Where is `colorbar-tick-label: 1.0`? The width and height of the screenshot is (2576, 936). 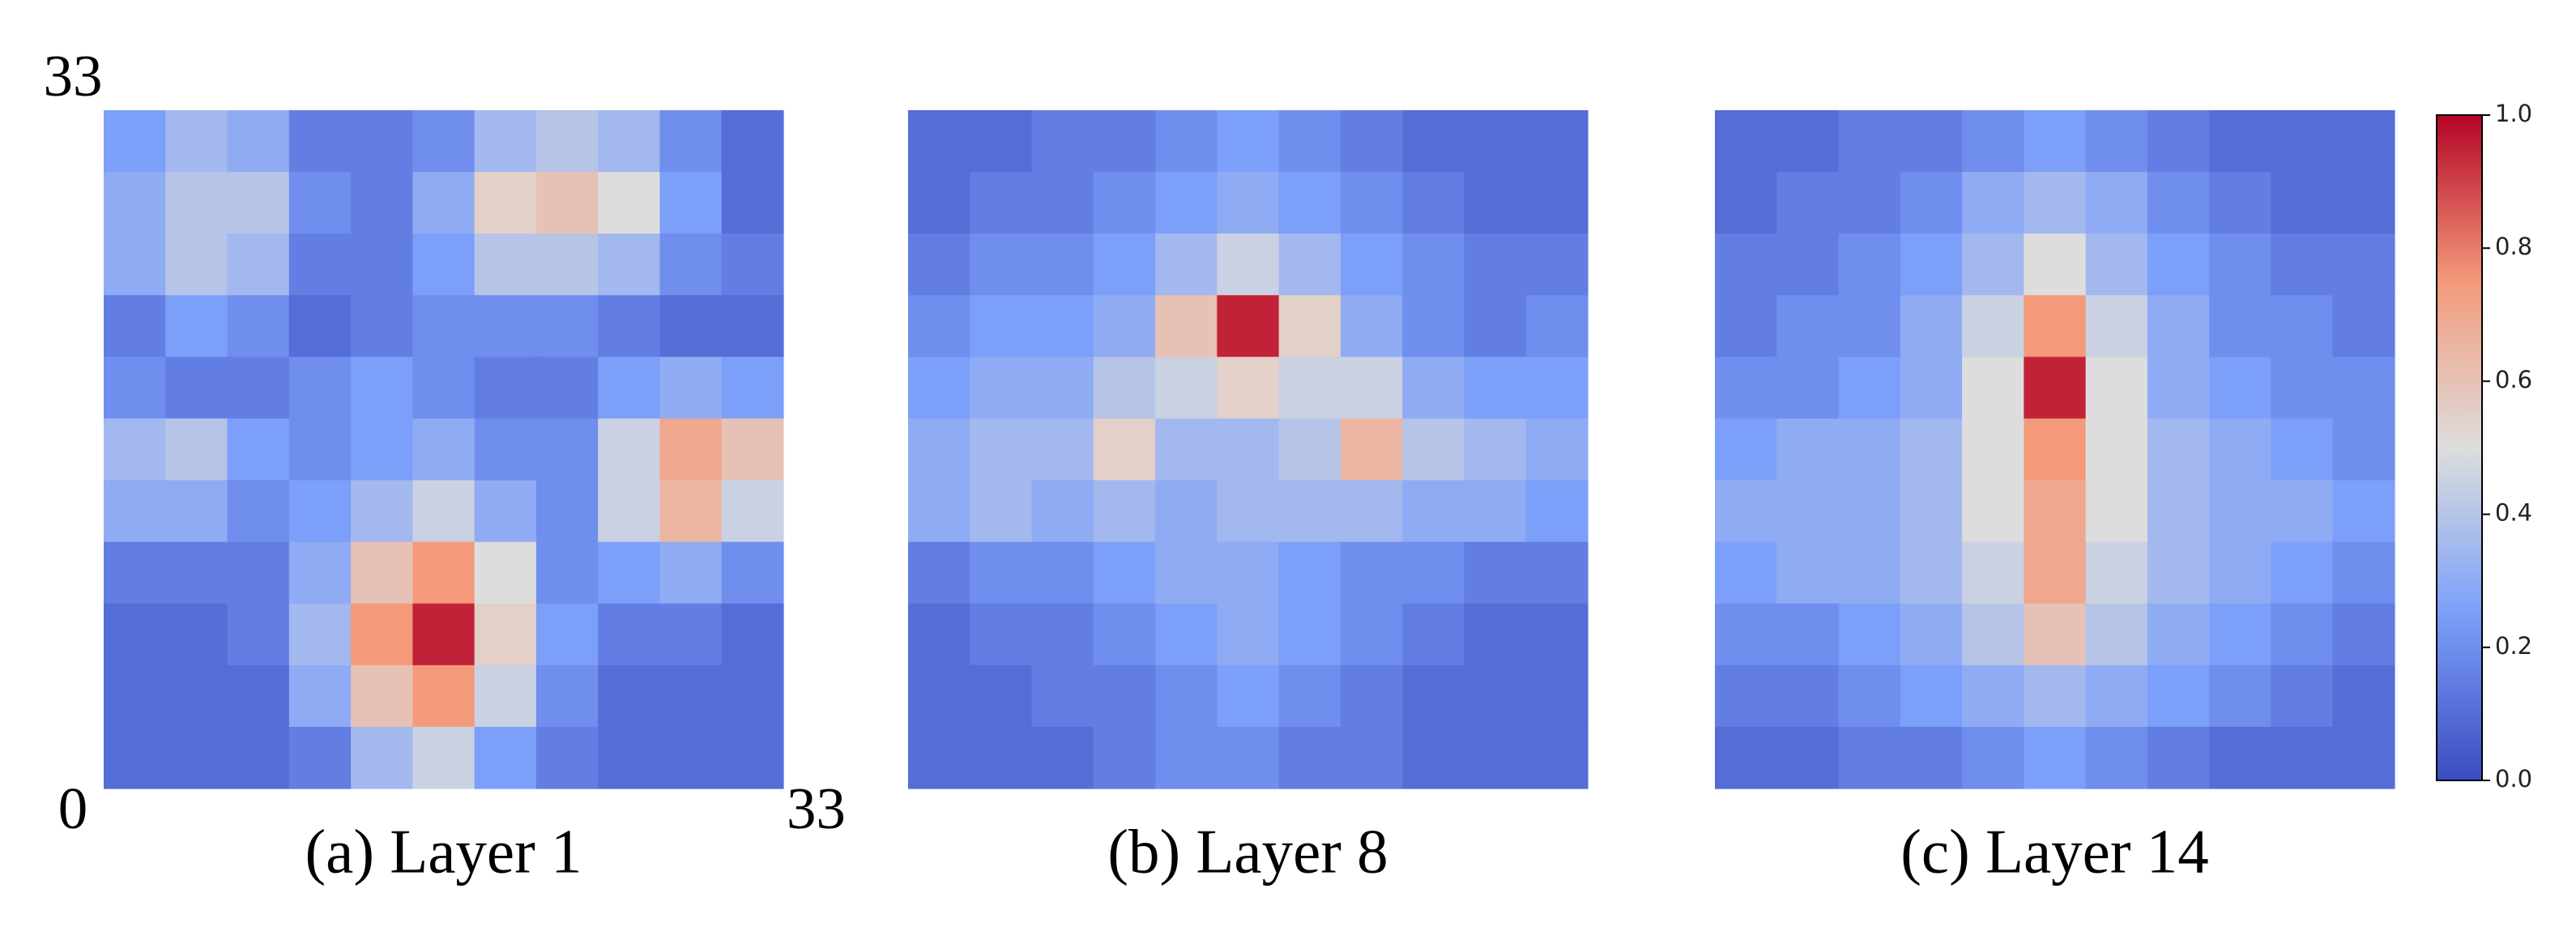 colorbar-tick-label: 1.0 is located at coordinates (2514, 114).